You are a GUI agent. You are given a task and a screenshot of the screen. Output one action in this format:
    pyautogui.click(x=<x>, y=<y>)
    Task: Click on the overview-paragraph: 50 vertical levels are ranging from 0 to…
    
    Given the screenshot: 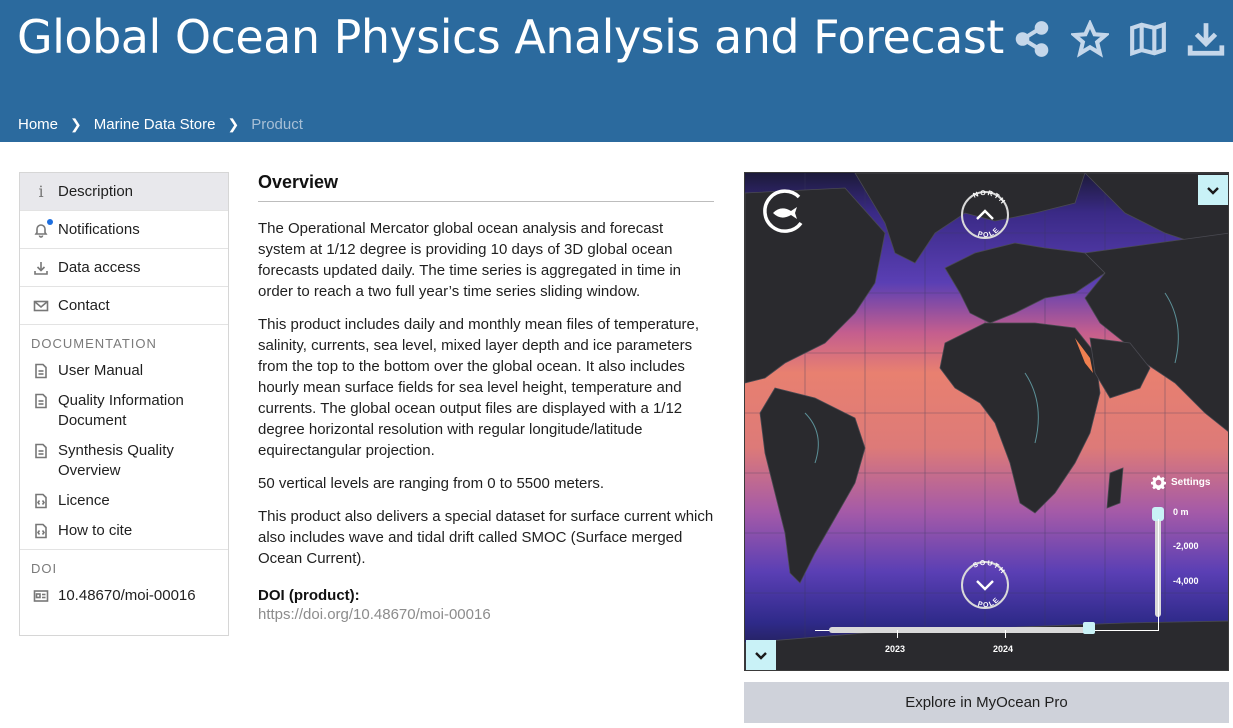 What is the action you would take?
    pyautogui.click(x=431, y=483)
    